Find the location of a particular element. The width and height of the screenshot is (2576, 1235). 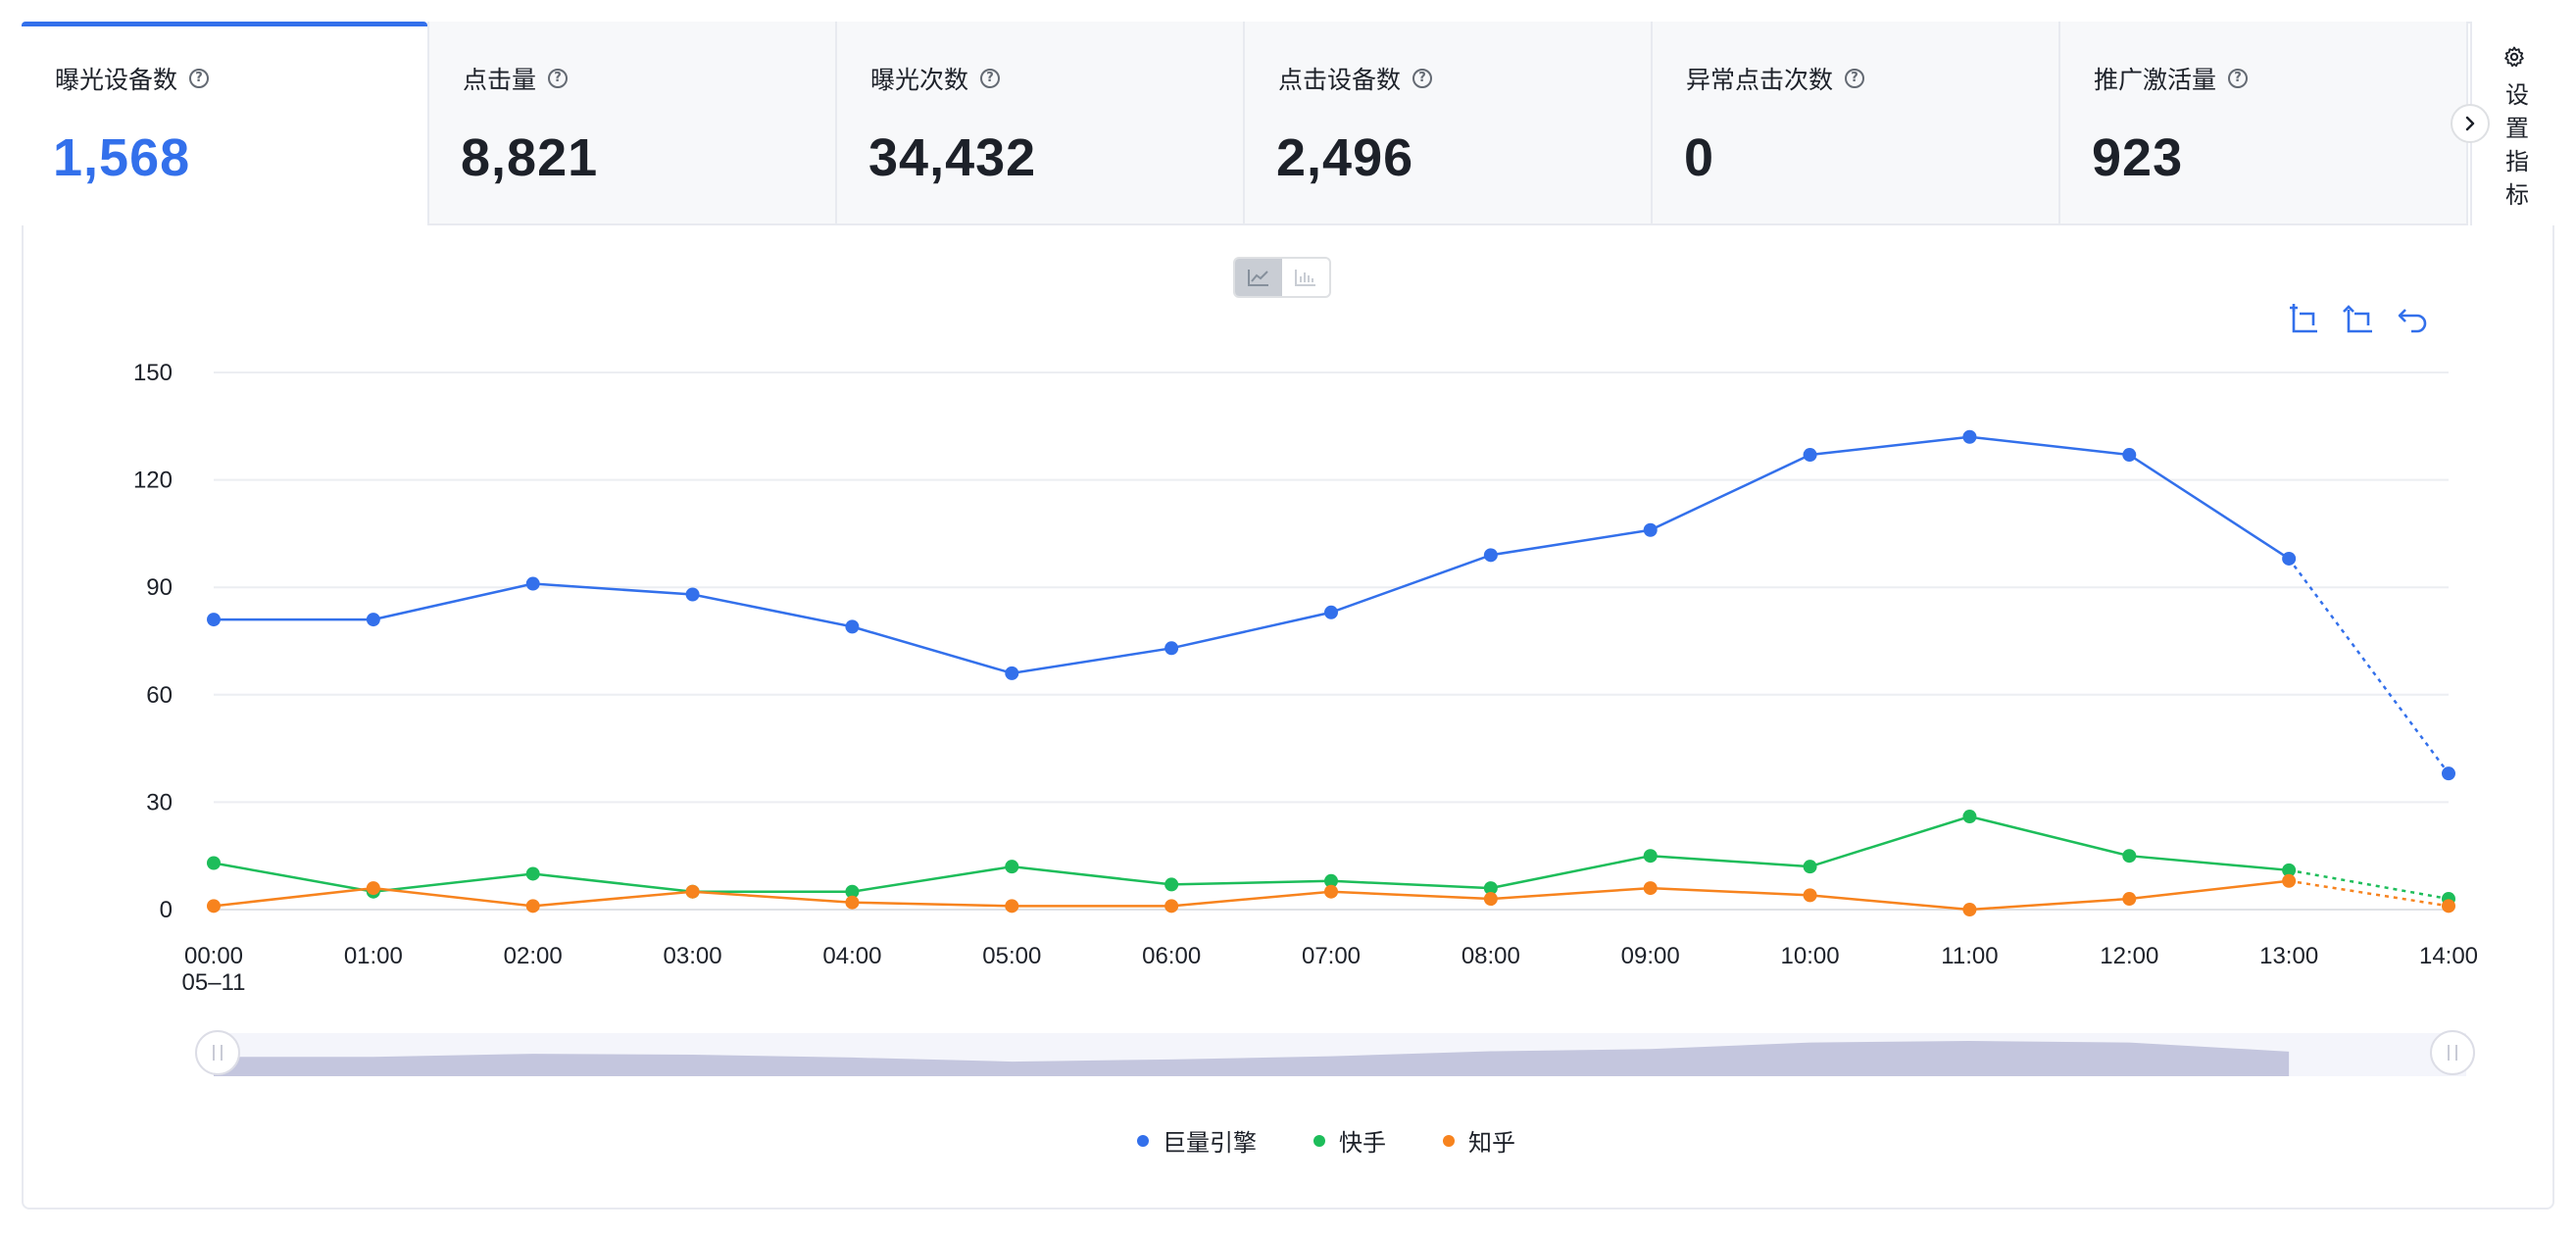

legend-item: 巨量引擎 is located at coordinates (1197, 1140).